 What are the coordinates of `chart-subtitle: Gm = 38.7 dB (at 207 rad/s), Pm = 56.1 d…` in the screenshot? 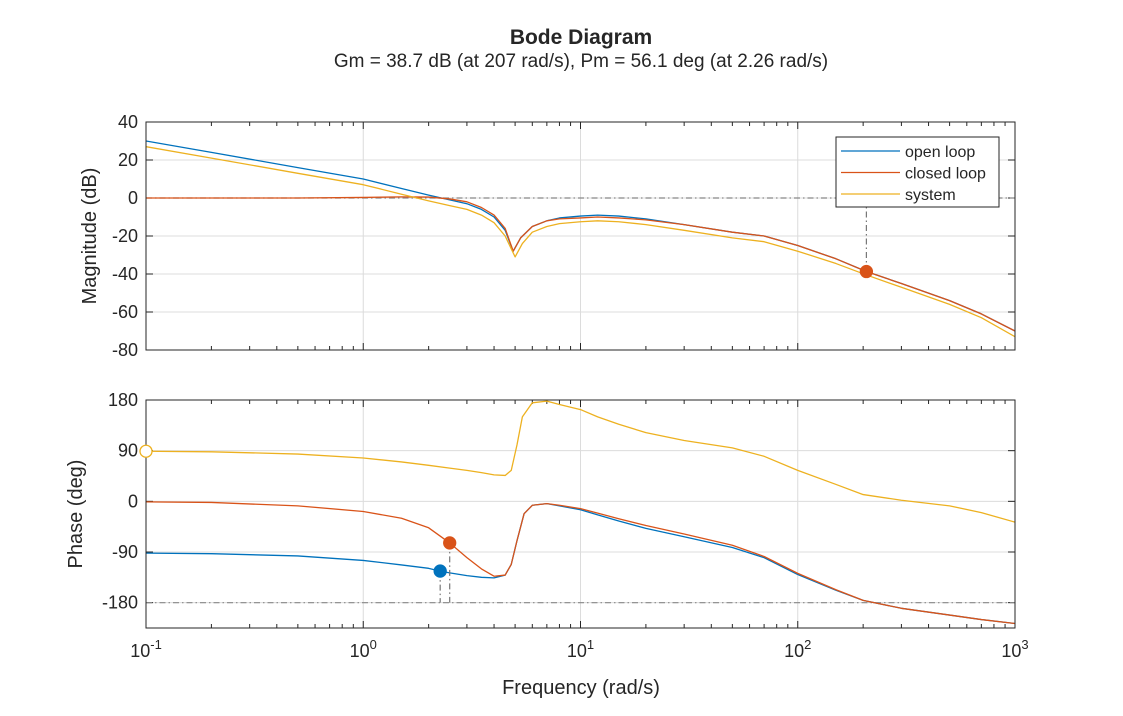 It's located at (581, 61).